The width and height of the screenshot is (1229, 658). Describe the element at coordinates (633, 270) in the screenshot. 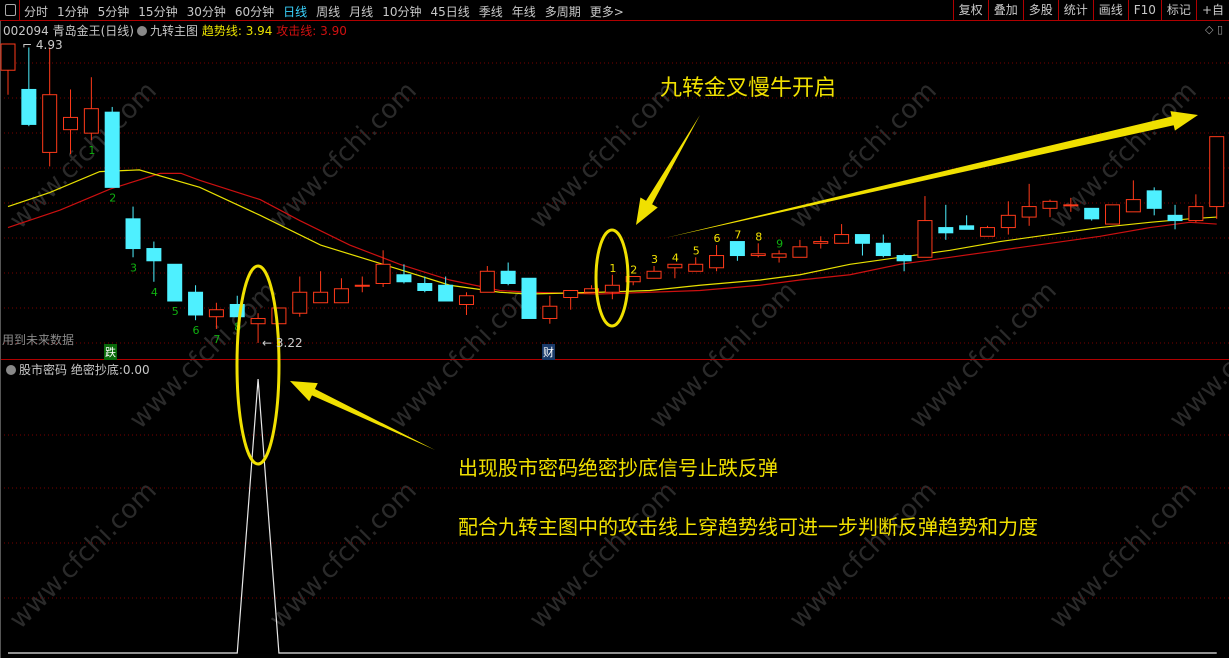

I see `nine-up-count: 2` at that location.